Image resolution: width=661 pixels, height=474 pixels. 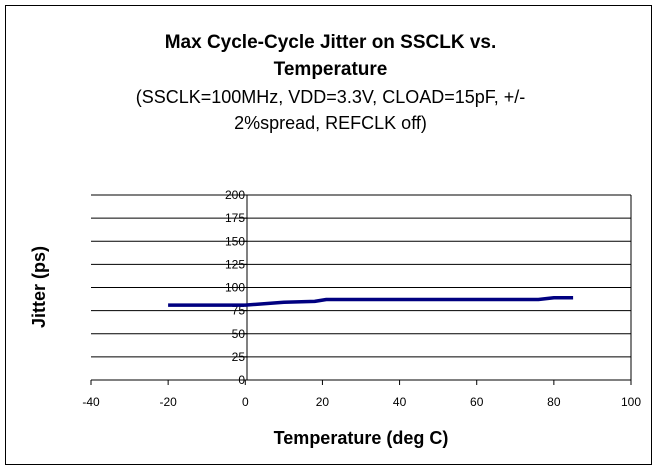 I want to click on y-tick-label: 0, so click(x=241, y=380).